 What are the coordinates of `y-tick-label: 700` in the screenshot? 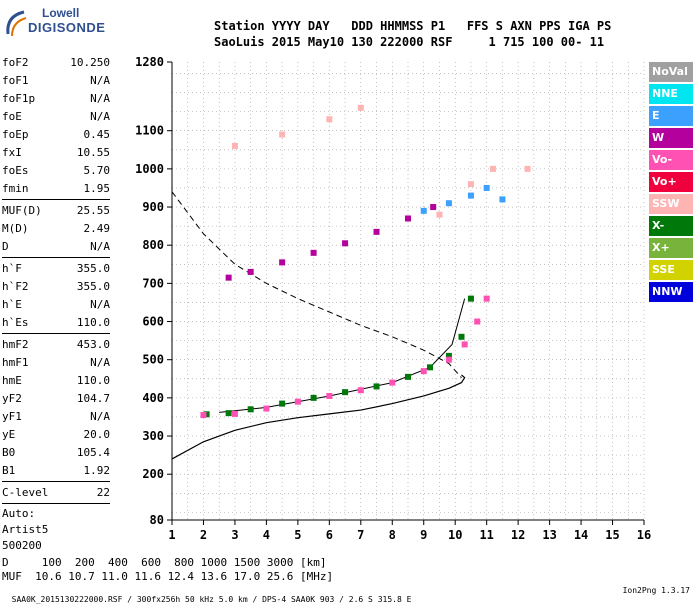 It's located at (153, 283).